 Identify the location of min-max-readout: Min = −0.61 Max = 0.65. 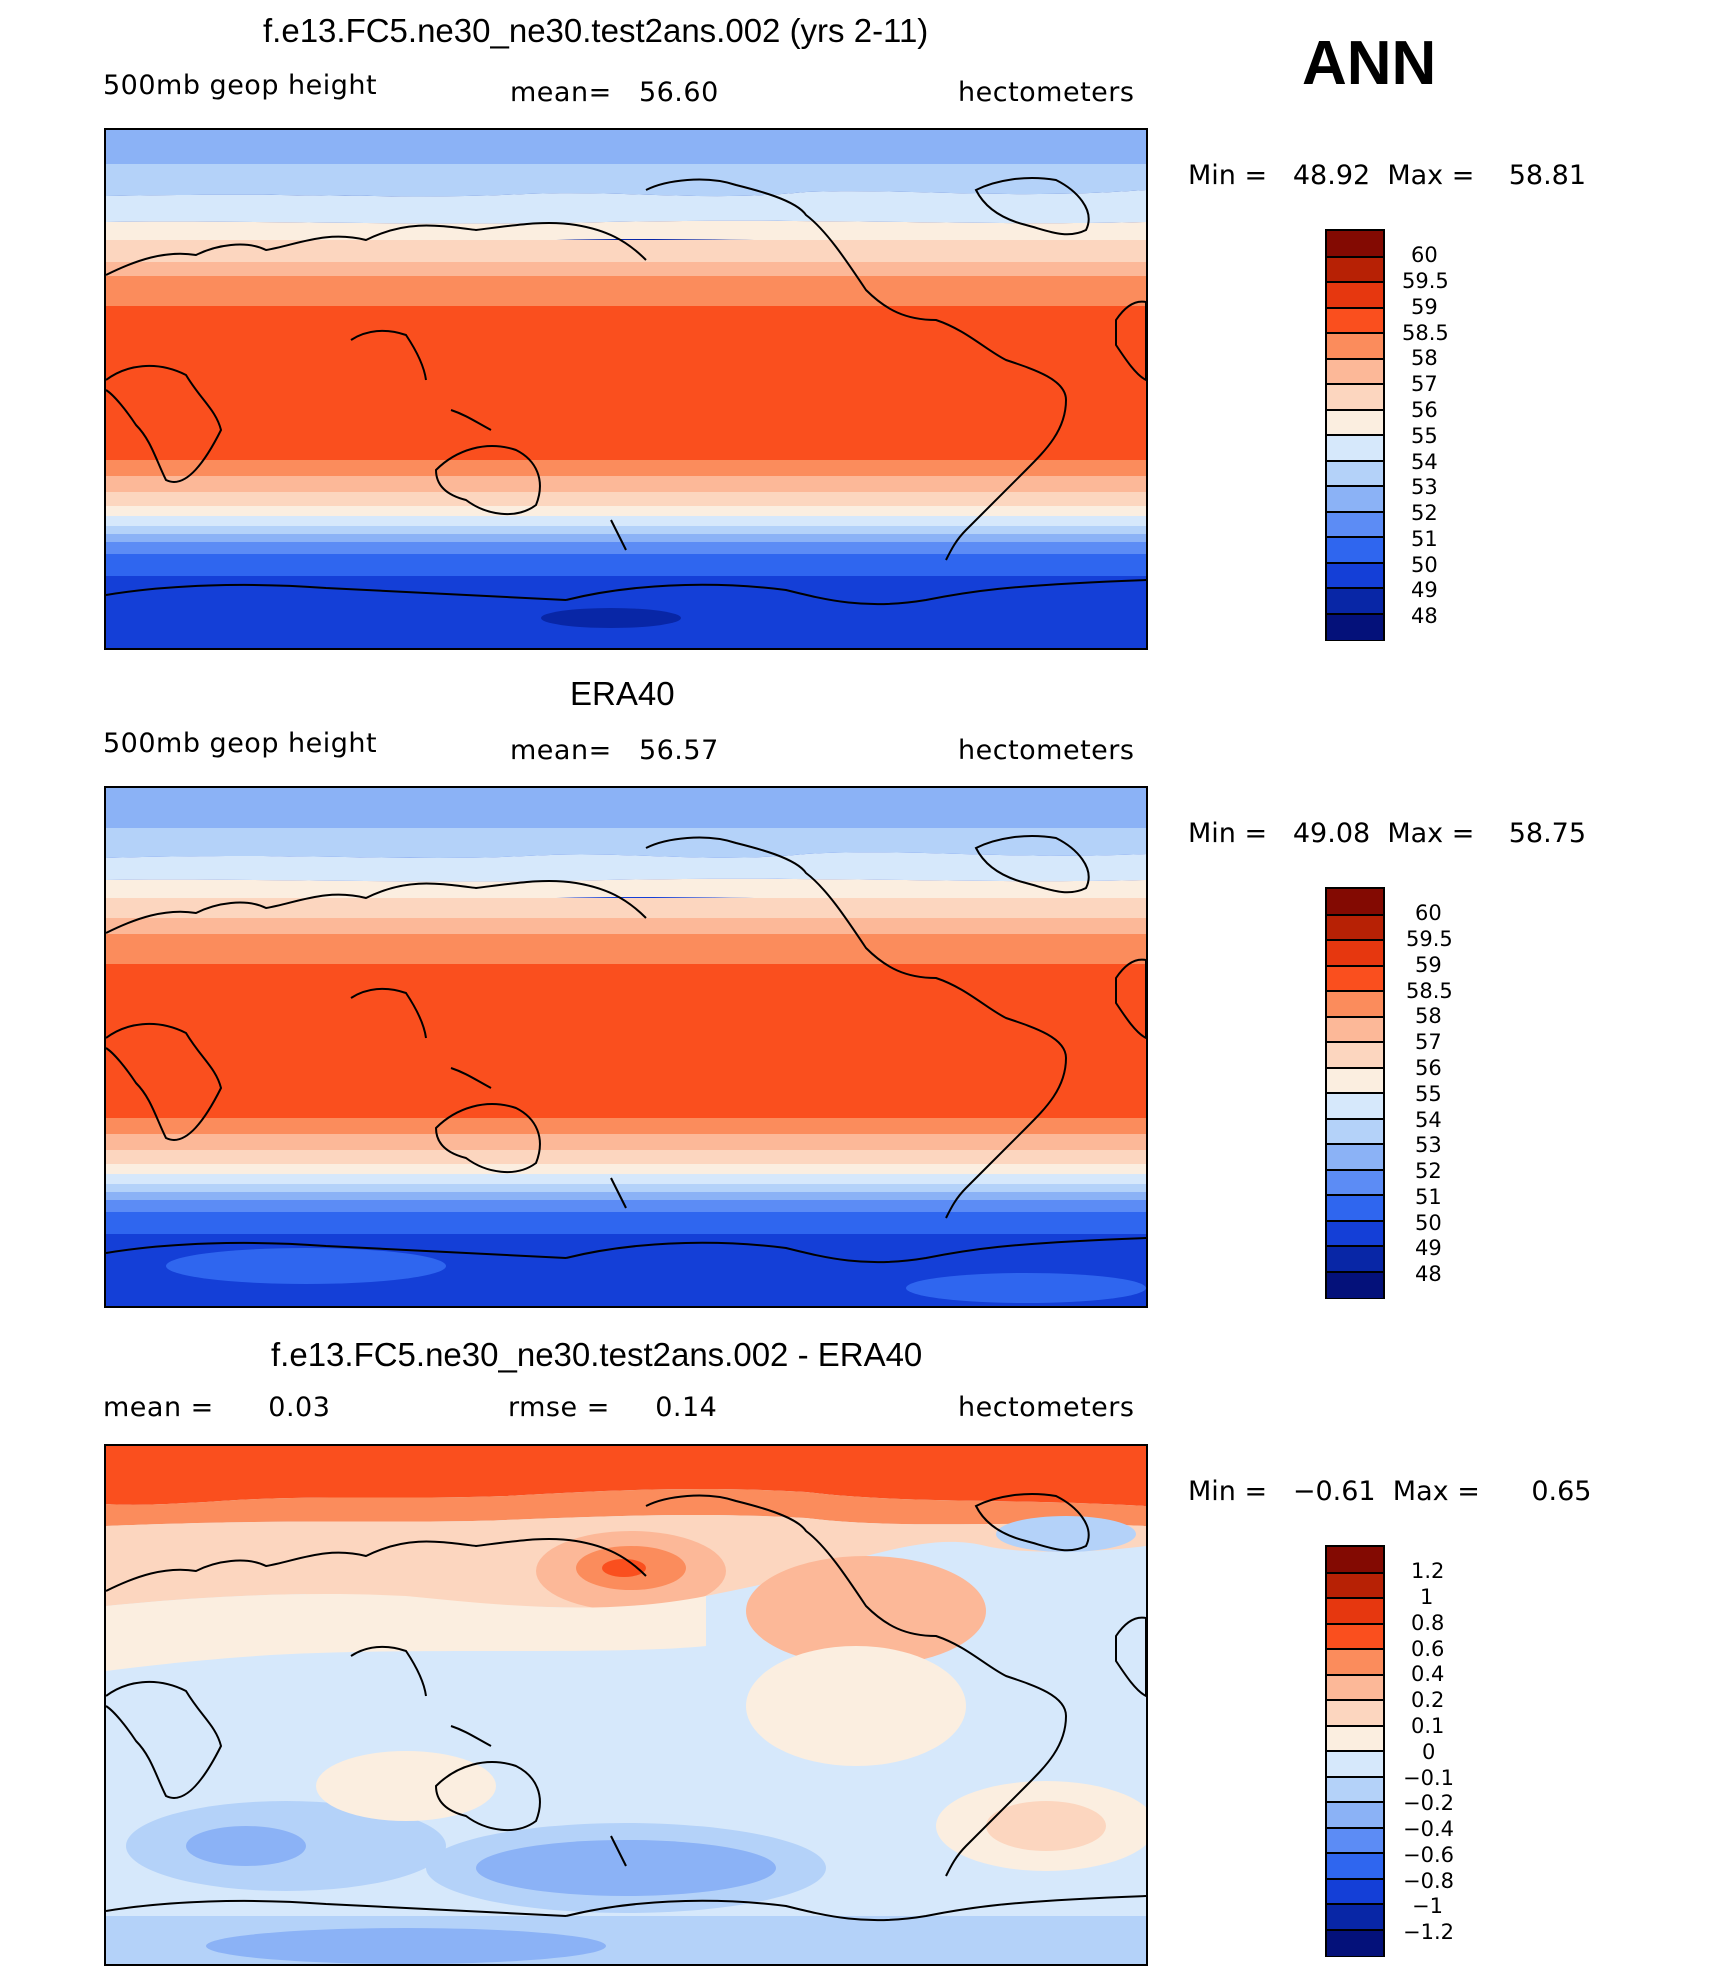
(1389, 1491).